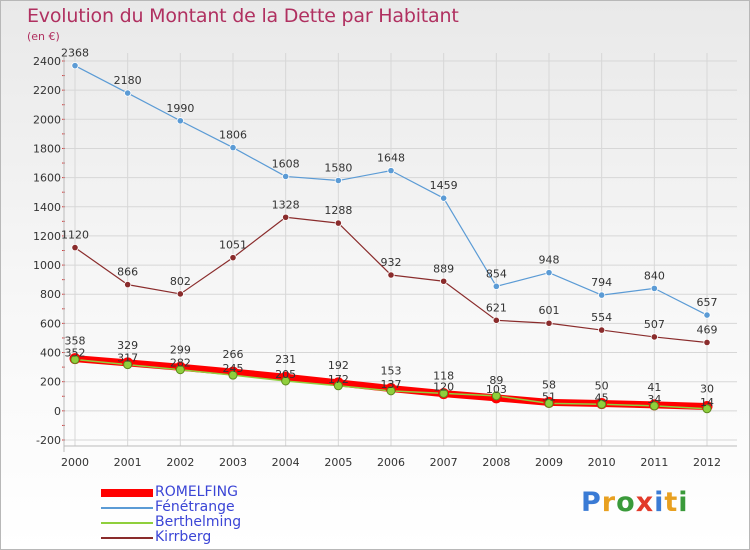  Describe the element at coordinates (47, 61) in the screenshot. I see `y-tick-label: 2400` at that location.